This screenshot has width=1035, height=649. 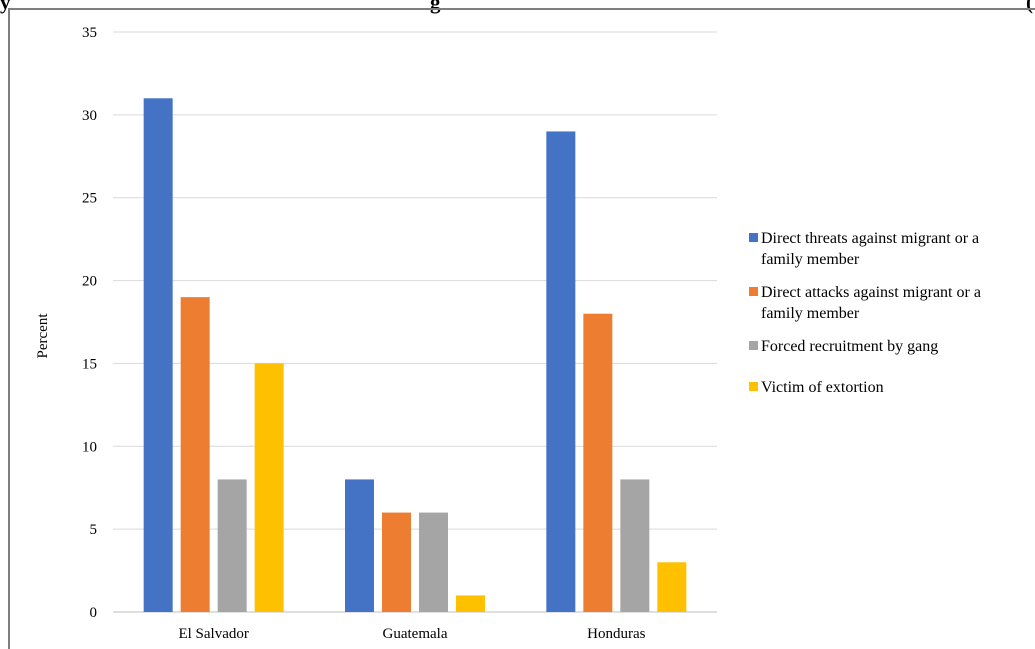 What do you see at coordinates (89, 323) in the screenshot?
I see `y-axis-ticks: 0 5 10 15 20 25 30 35` at bounding box center [89, 323].